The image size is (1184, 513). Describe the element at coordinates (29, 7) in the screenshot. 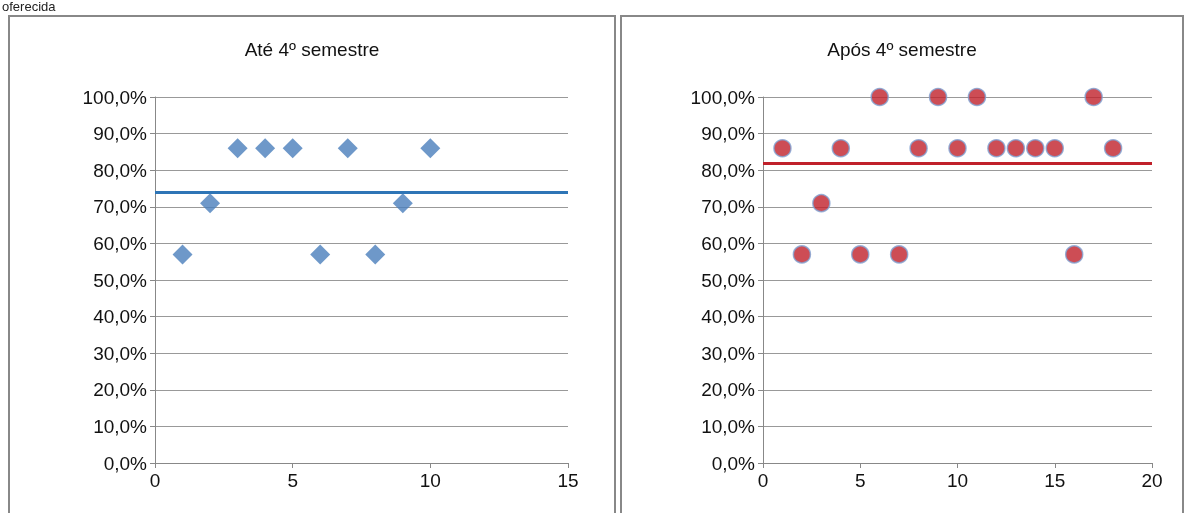

I see `text: oferecida` at that location.